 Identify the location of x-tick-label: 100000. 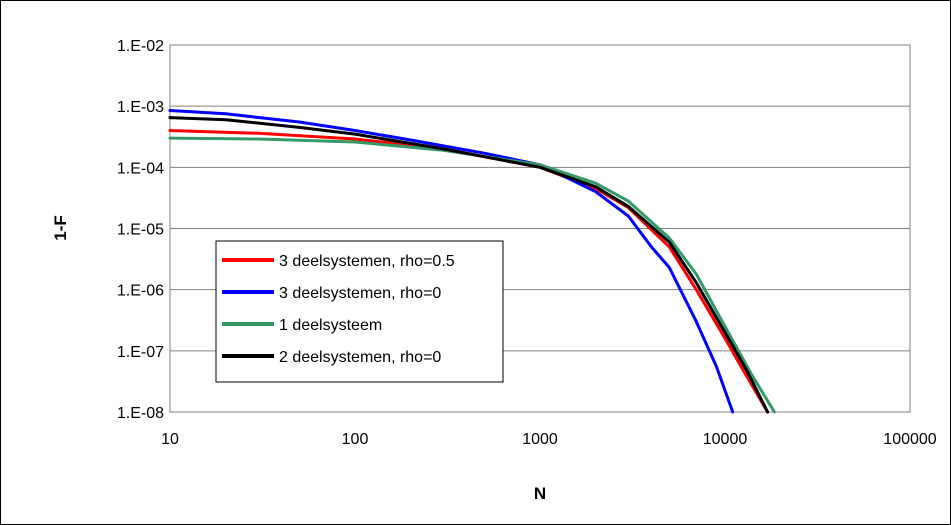
(909, 439).